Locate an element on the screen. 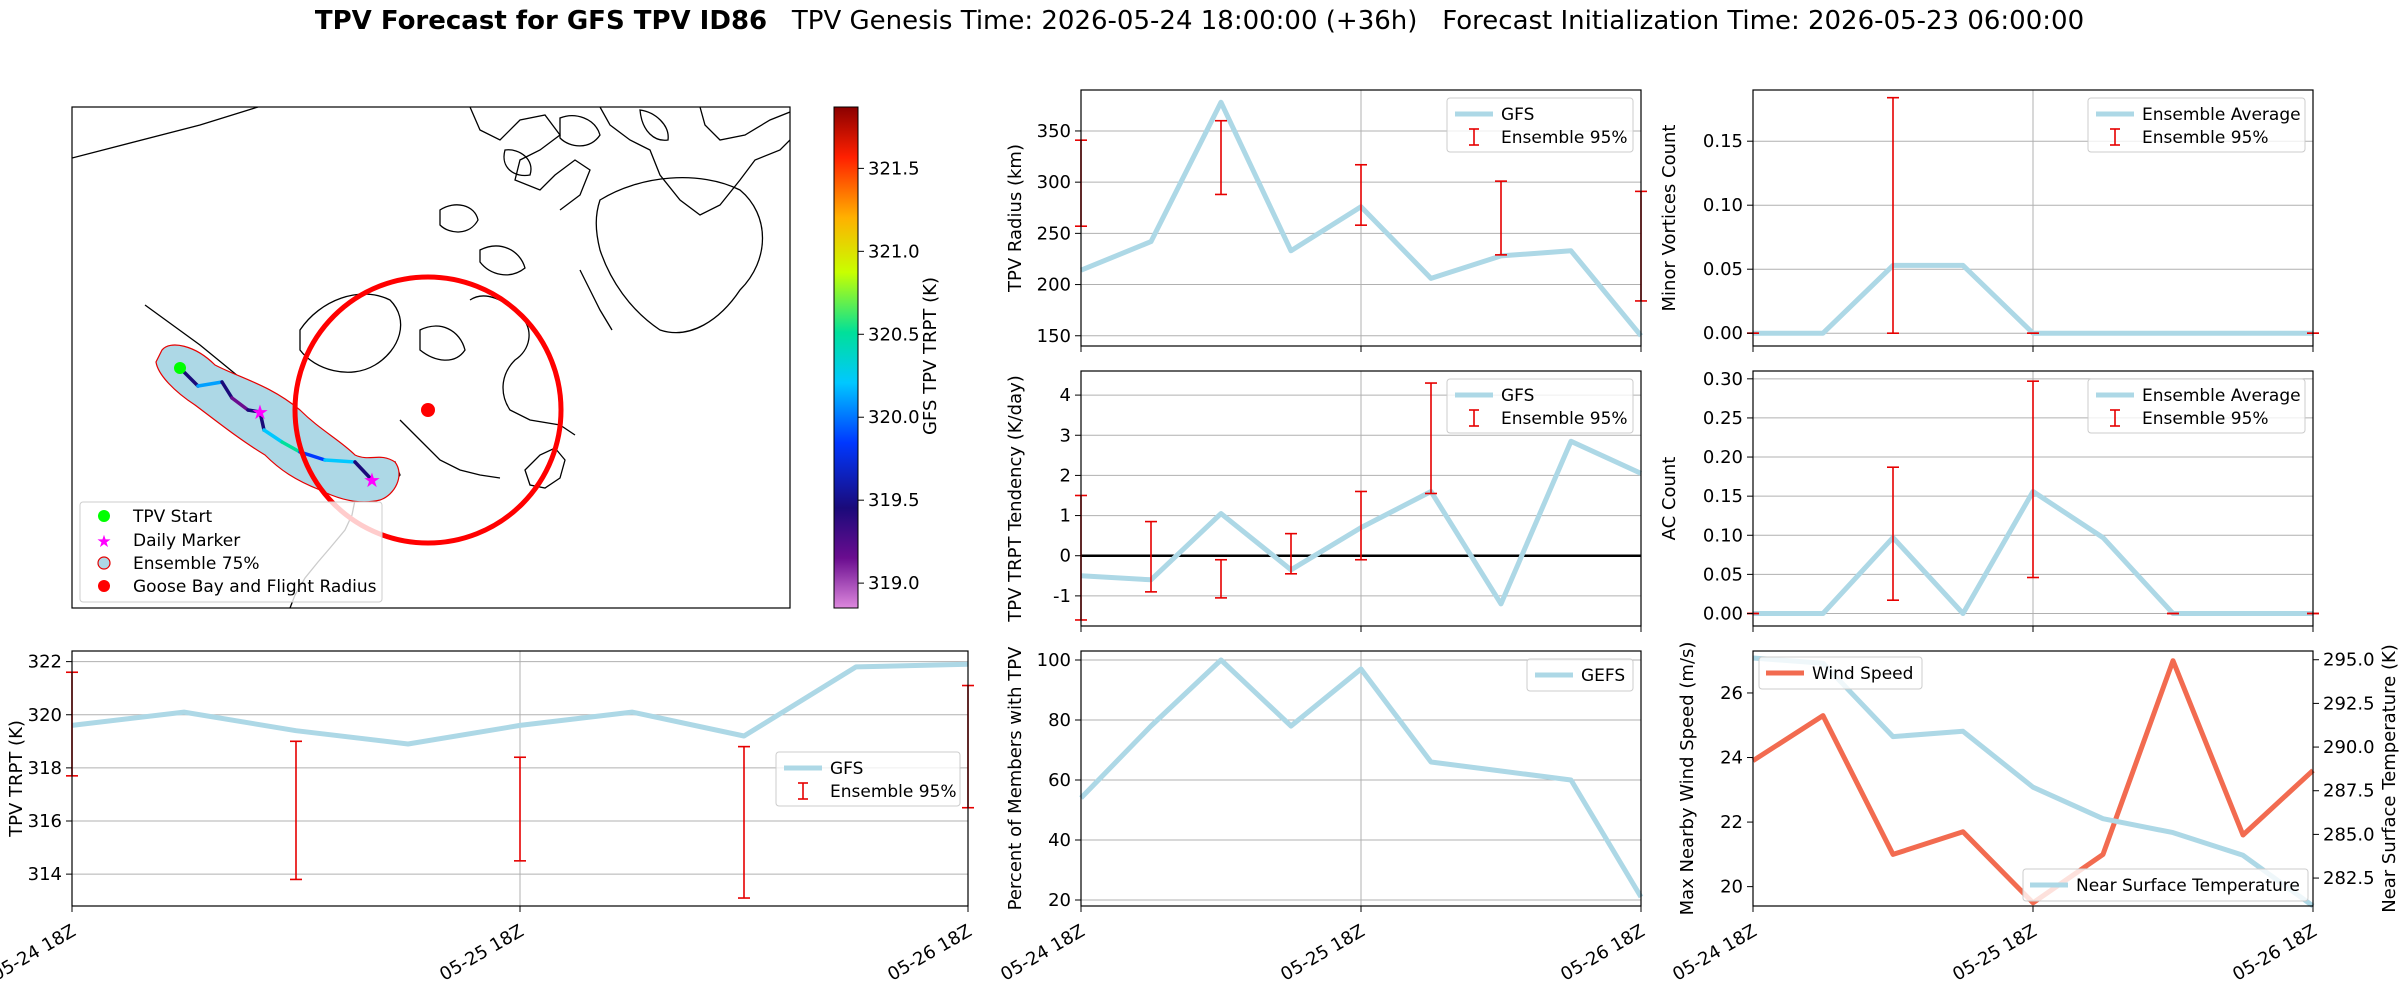  ytick-label: 40 is located at coordinates (1059, 840).